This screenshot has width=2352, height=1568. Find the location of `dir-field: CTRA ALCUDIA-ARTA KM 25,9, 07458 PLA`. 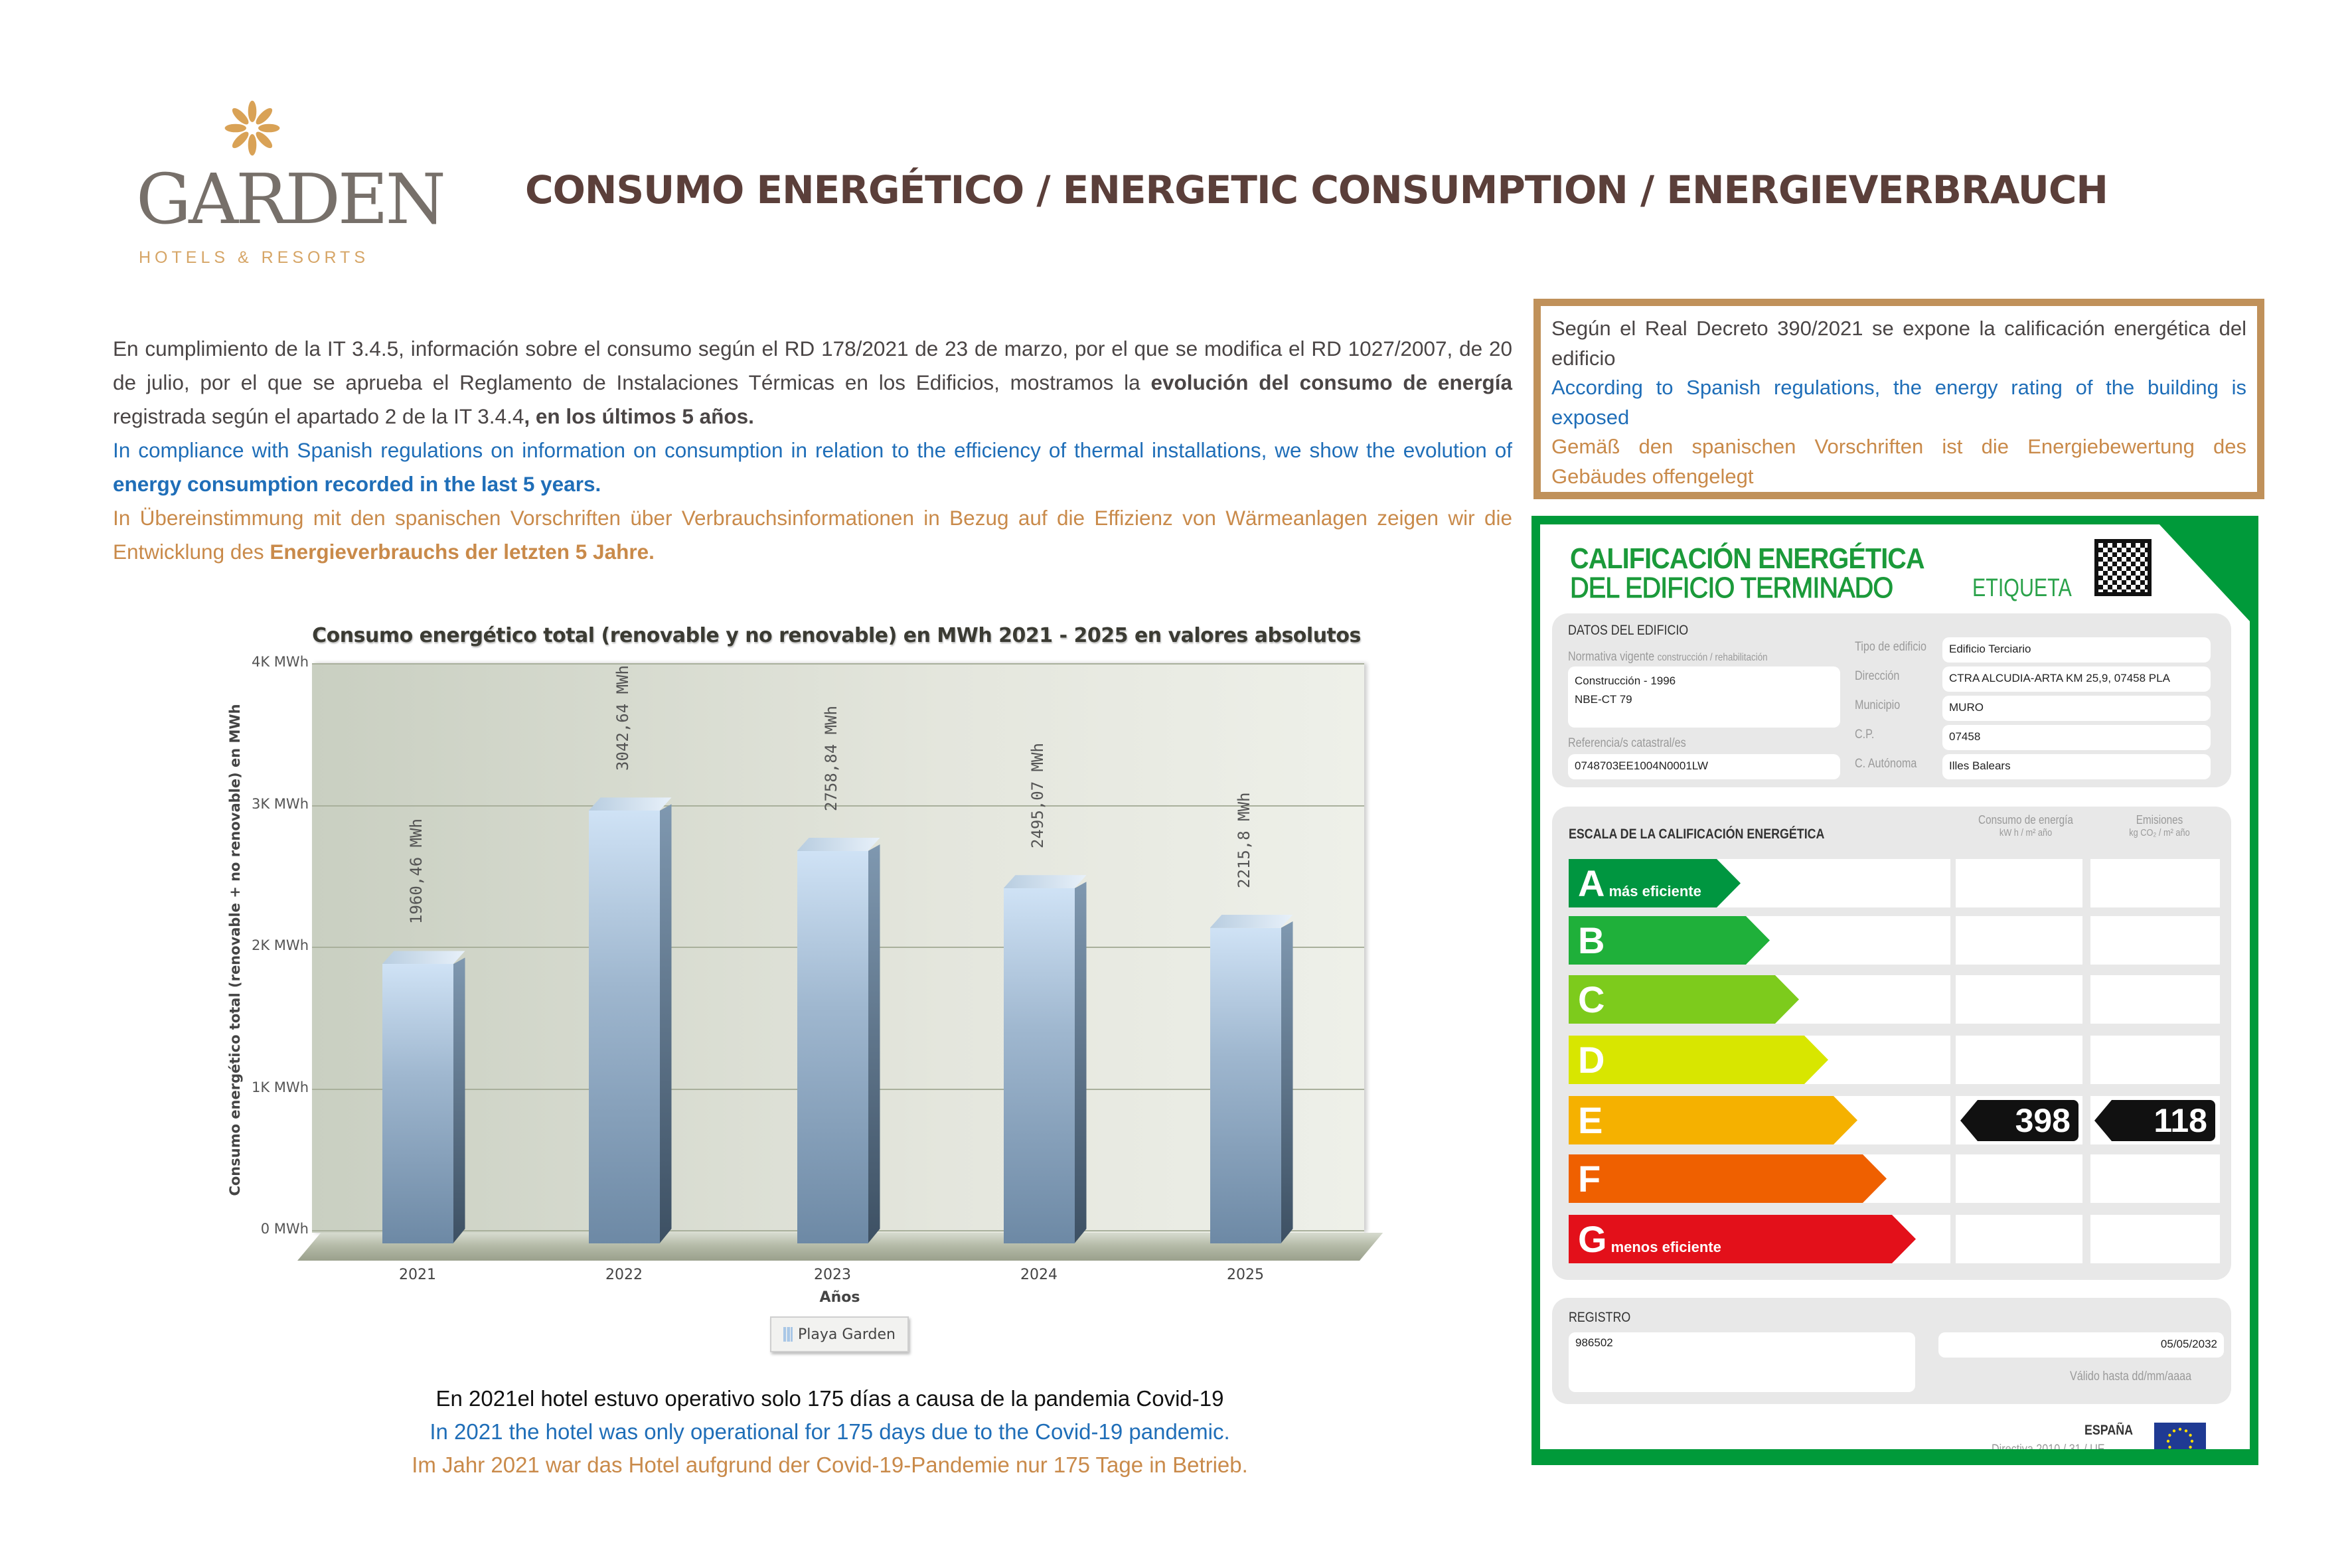

dir-field: CTRA ALCUDIA-ARTA KM 25,9, 07458 PLA is located at coordinates (2076, 679).